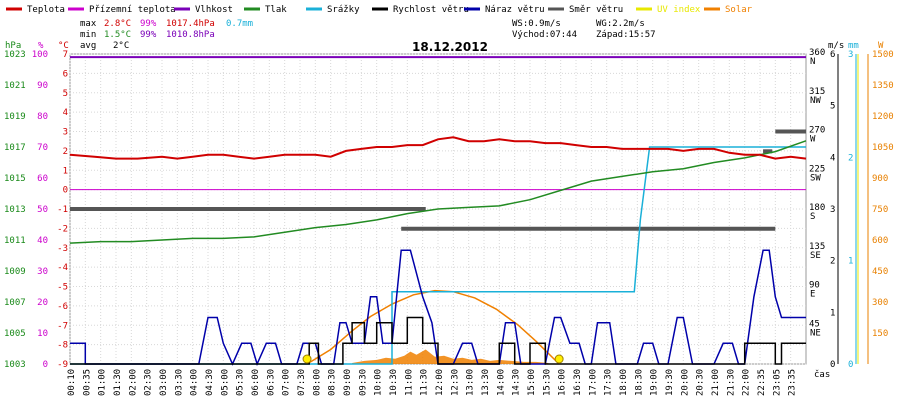 The image size is (900, 400). Describe the element at coordinates (832, 210) in the screenshot. I see `tick-ms: 3` at that location.